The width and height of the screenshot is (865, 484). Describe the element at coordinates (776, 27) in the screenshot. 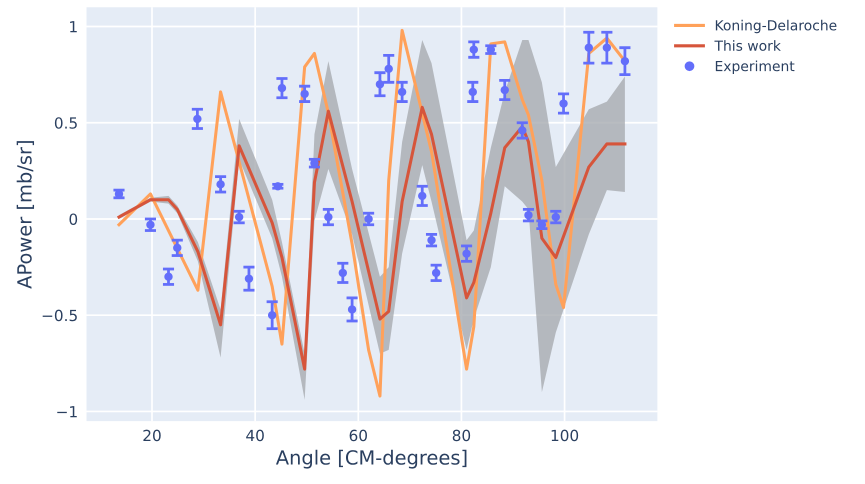

I see `legend-label: Koning-Delaroche` at that location.